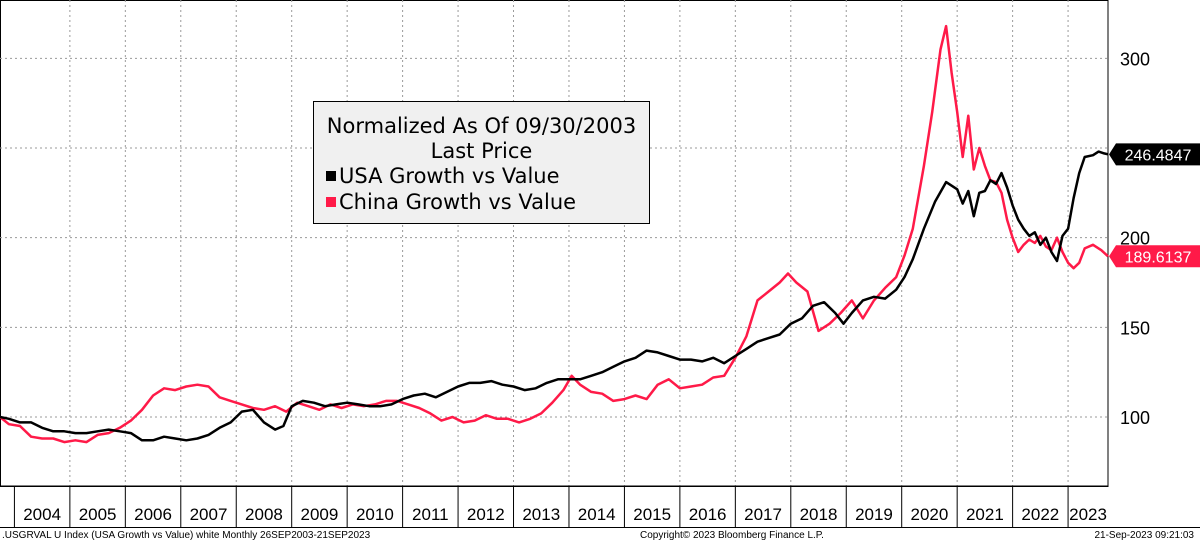 The width and height of the screenshot is (1200, 546). Describe the element at coordinates (430, 514) in the screenshot. I see `x-tick-label: 2011` at that location.